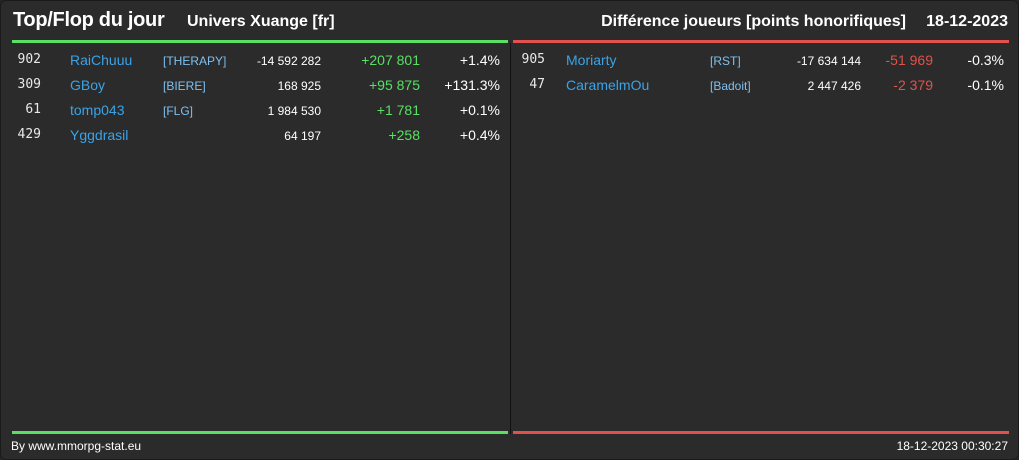  What do you see at coordinates (29, 134) in the screenshot?
I see `rank: 429` at bounding box center [29, 134].